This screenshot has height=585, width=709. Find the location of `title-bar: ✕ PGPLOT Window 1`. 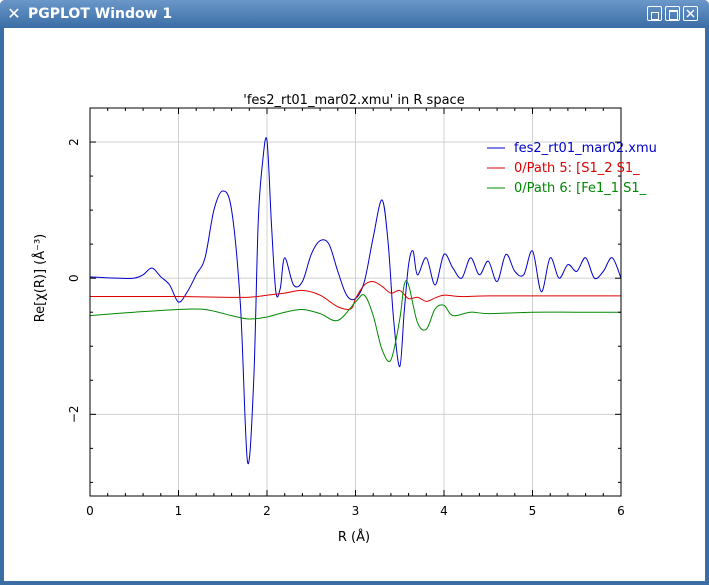

title-bar: ✕ PGPLOT Window 1 is located at coordinates (354, 14).